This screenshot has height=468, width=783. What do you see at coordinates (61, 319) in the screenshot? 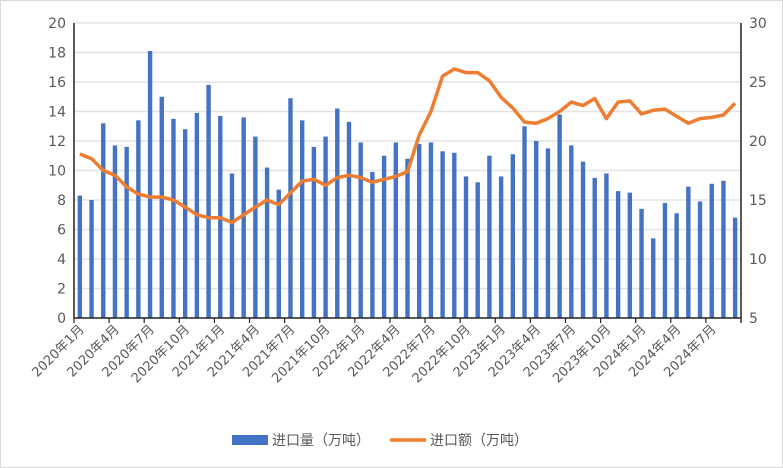
I see `y-left-tick-label: 0` at bounding box center [61, 319].